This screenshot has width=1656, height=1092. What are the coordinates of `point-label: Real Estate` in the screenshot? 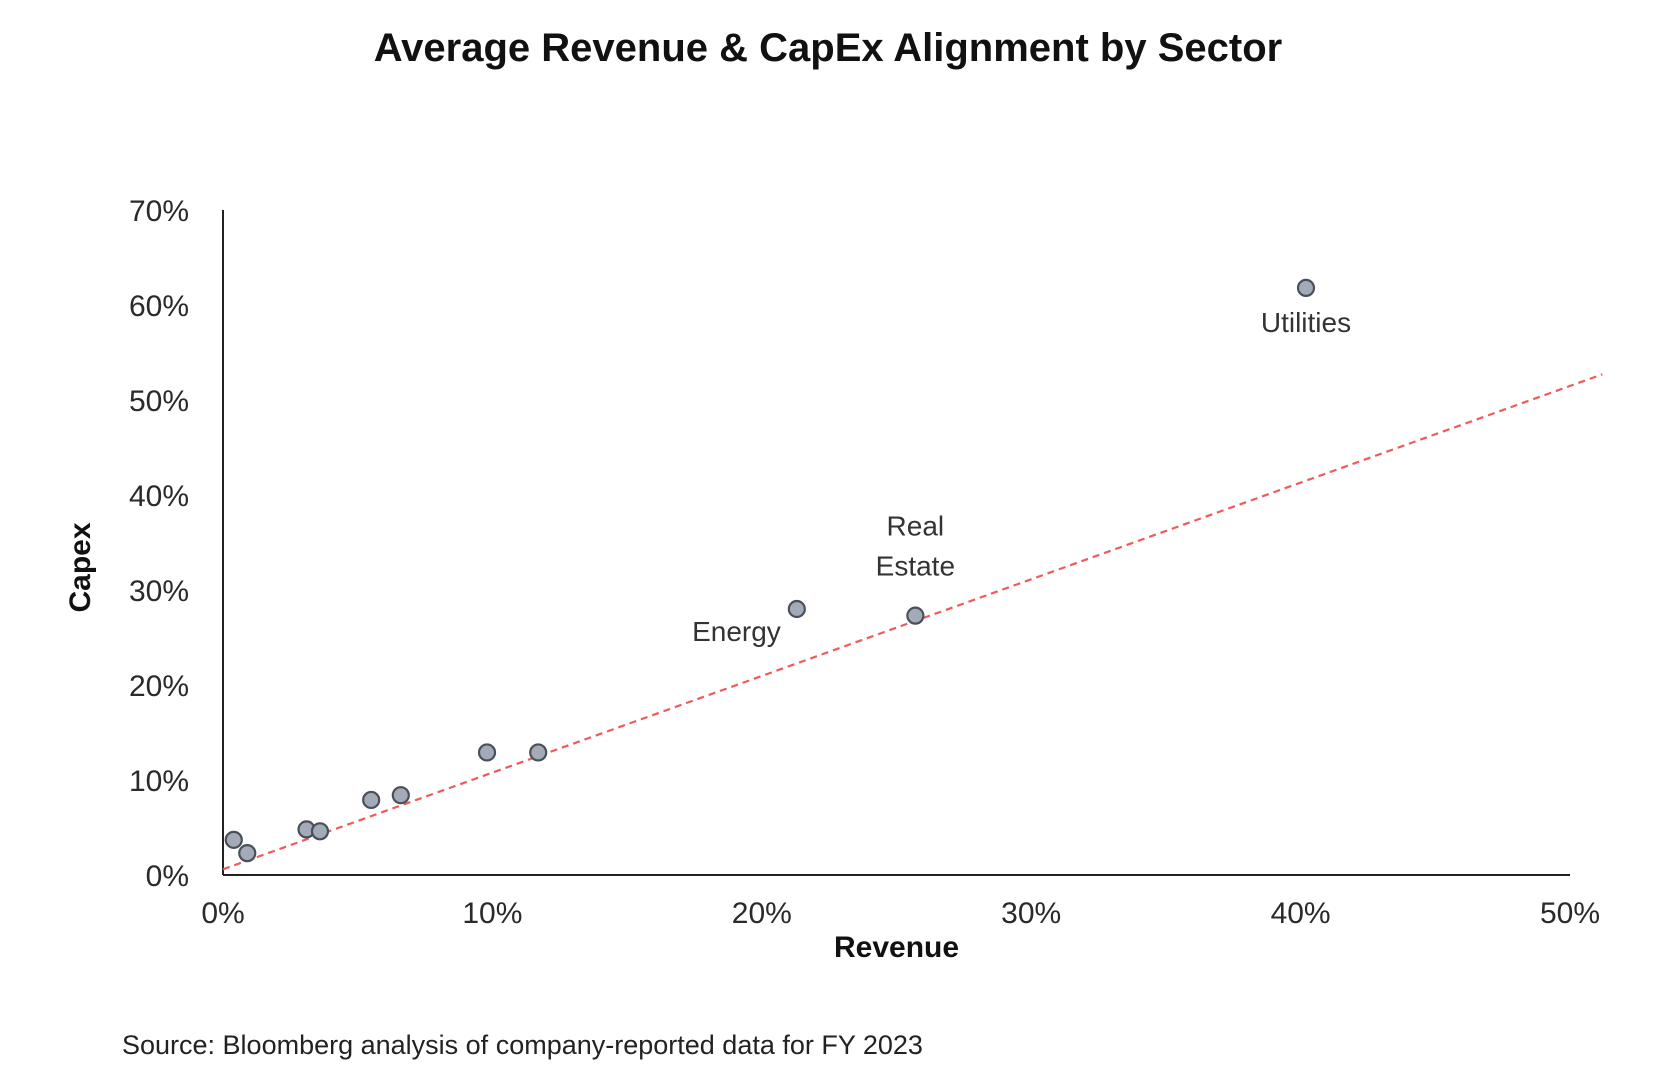 It's located at (915, 546).